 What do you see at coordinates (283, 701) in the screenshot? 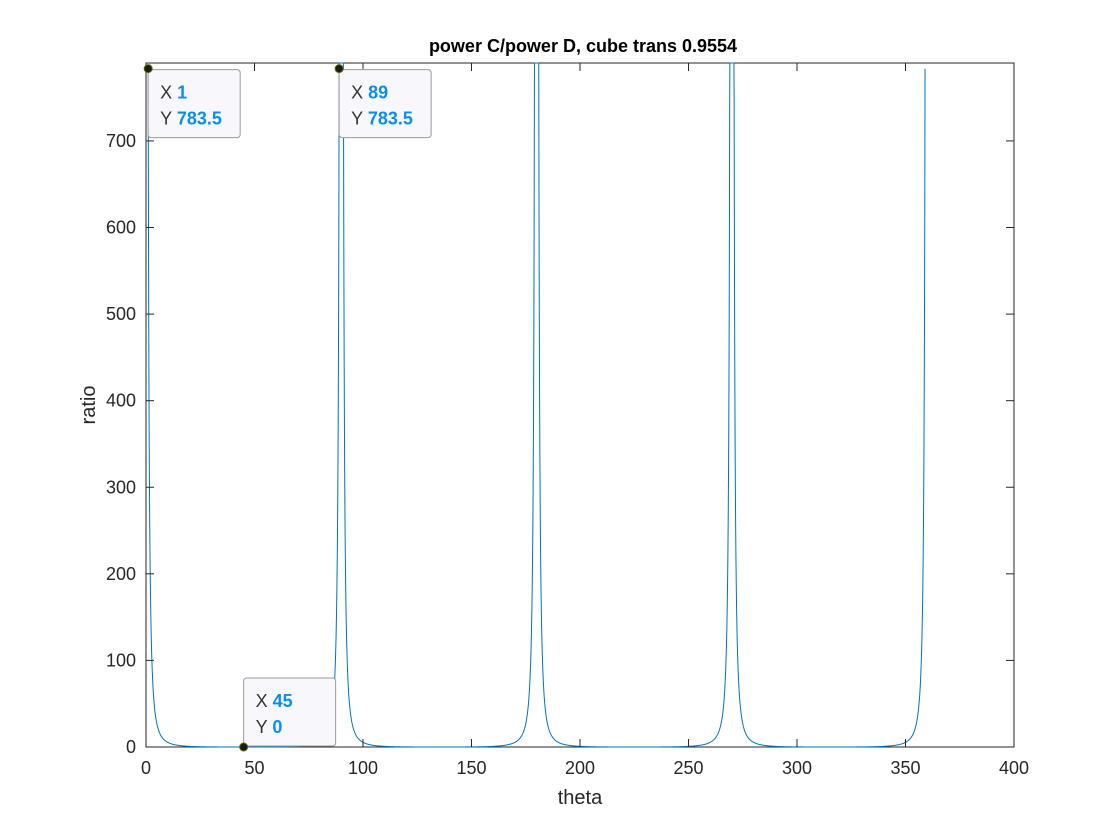
I see `datatip-x-value: 45` at bounding box center [283, 701].